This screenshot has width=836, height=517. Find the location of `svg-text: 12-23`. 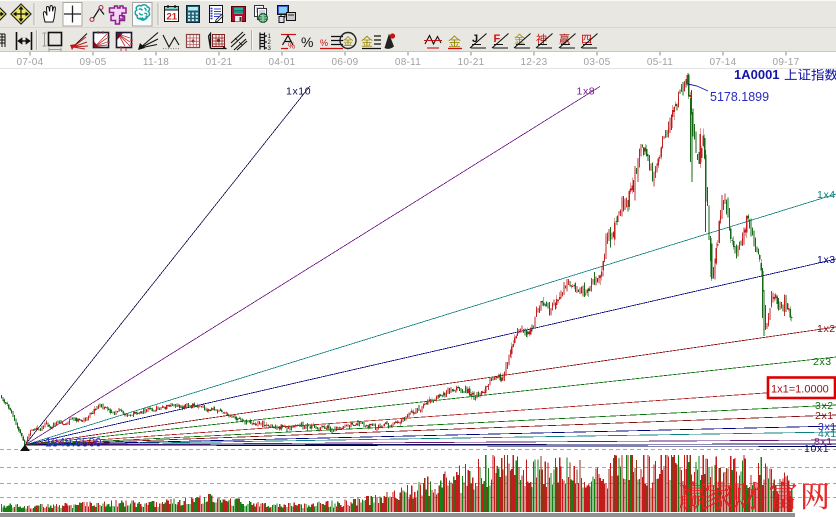

svg-text: 12-23 is located at coordinates (533, 62).